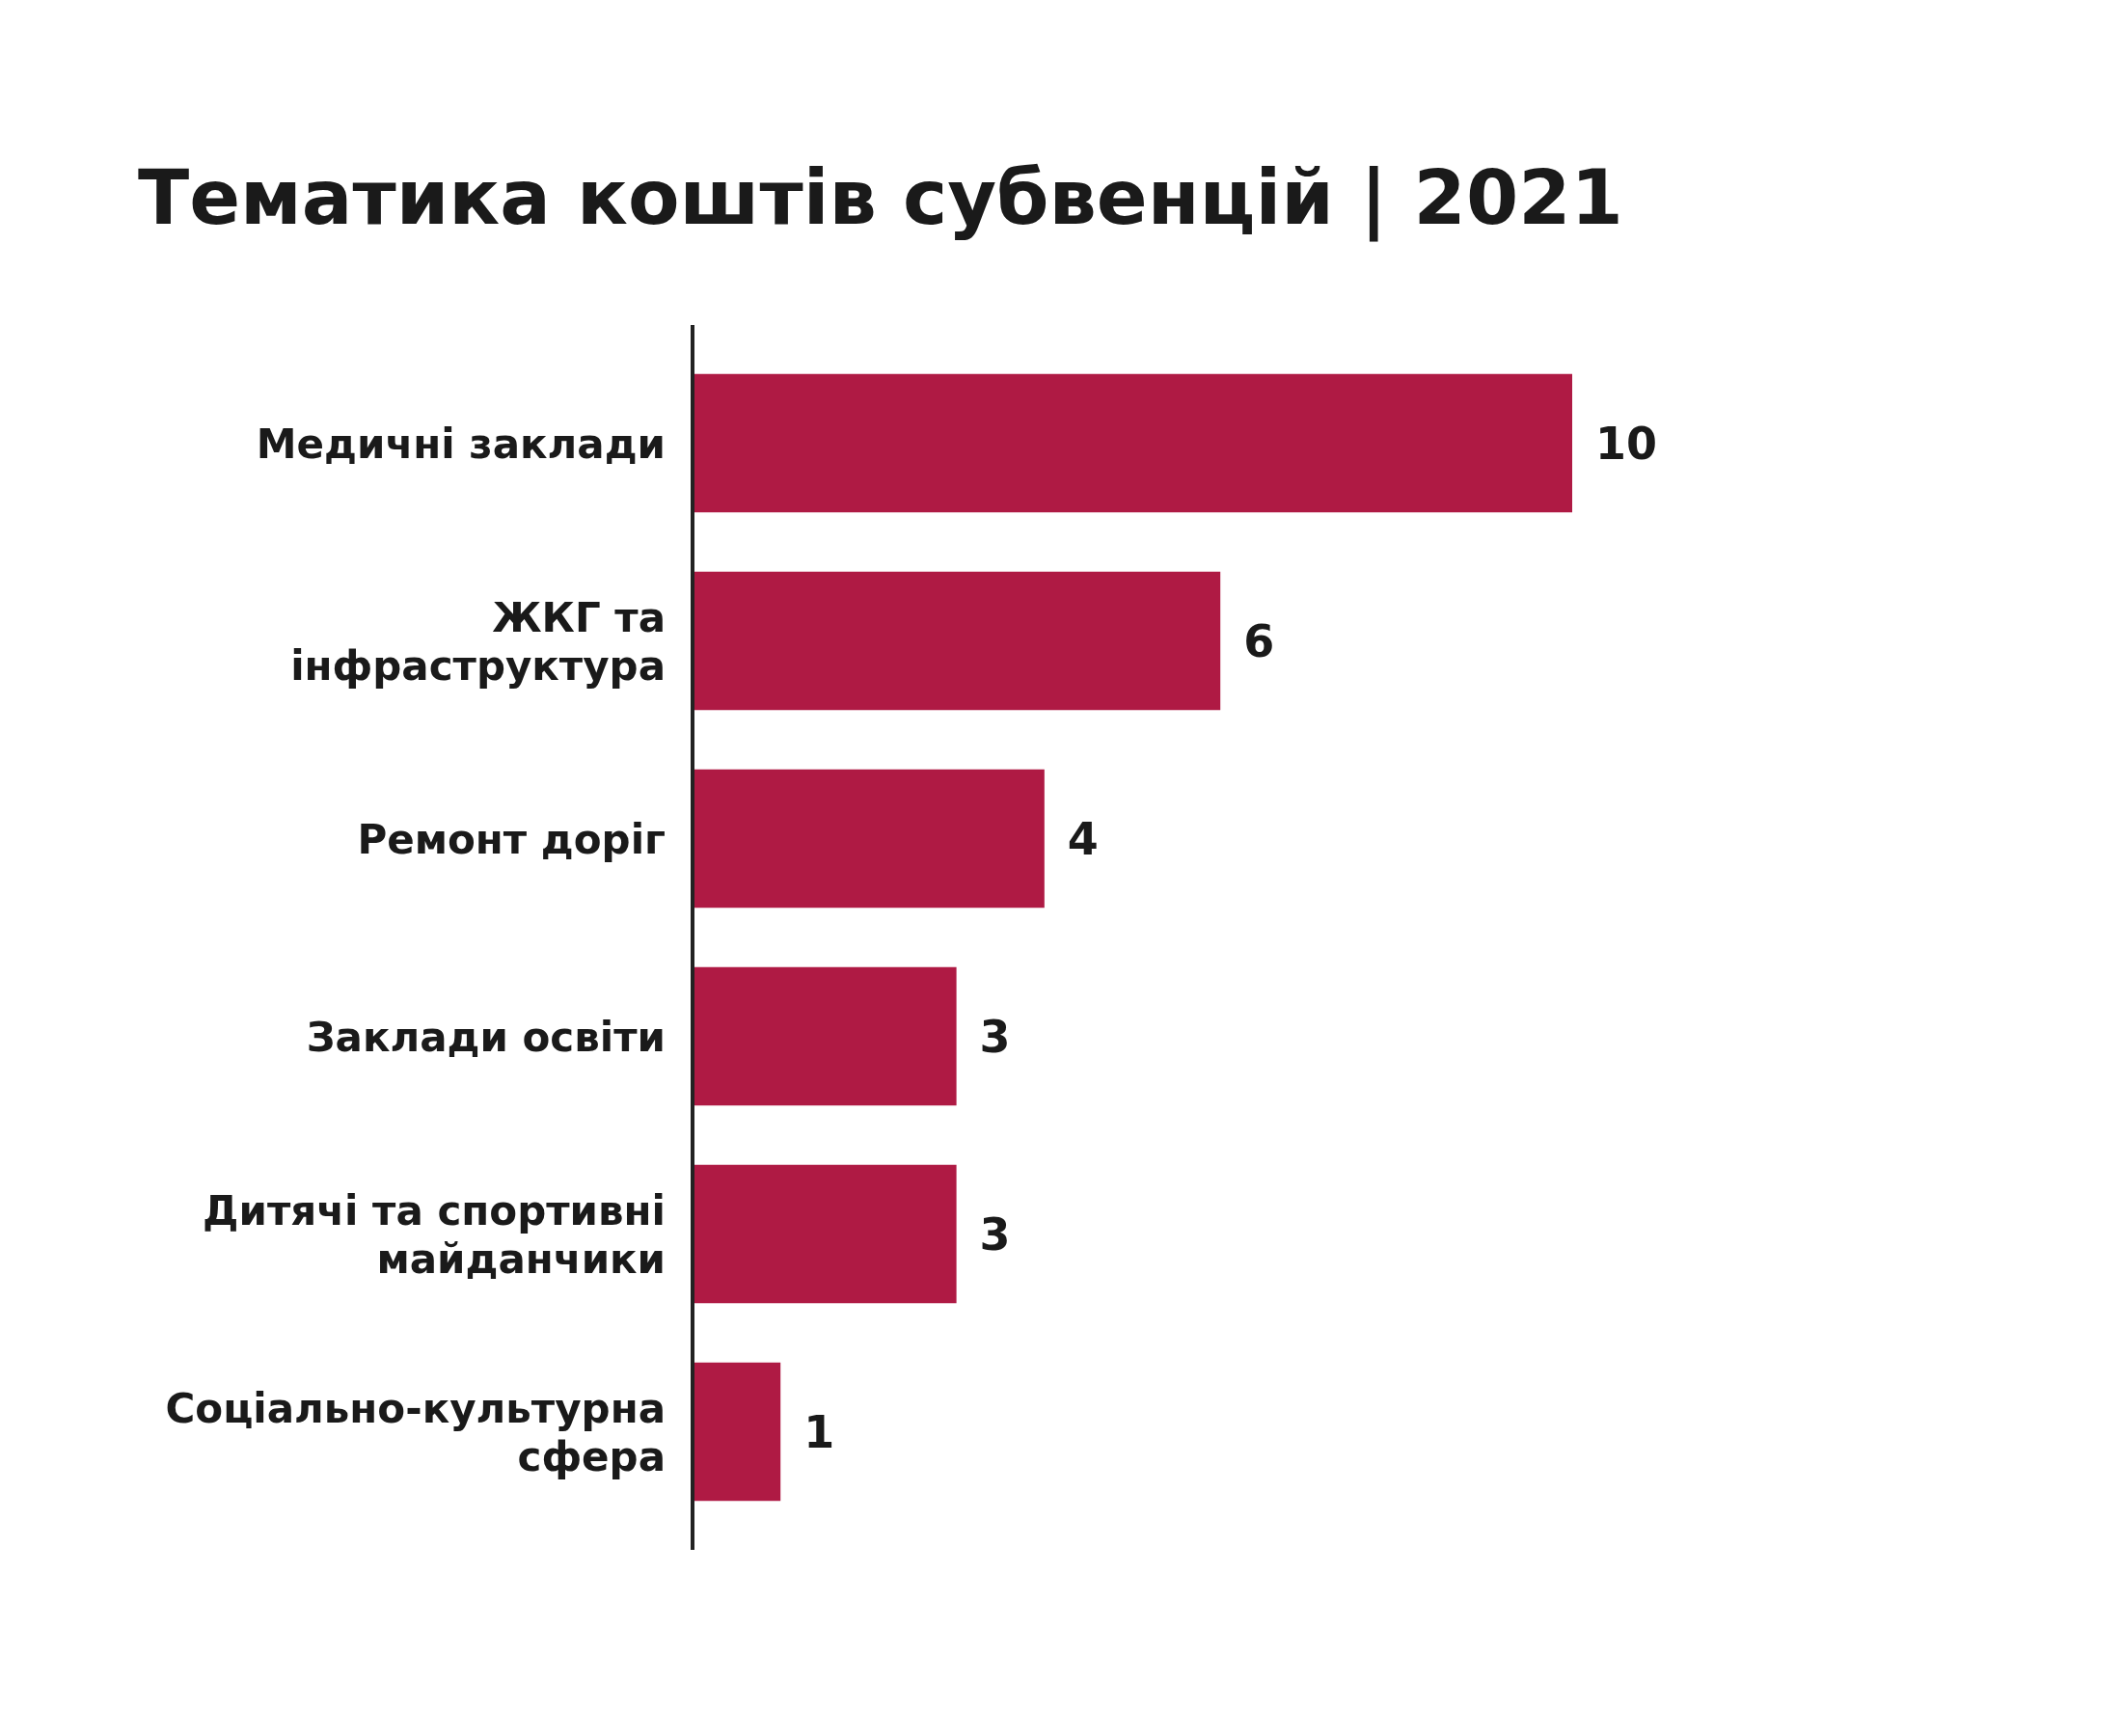 This screenshot has width=2122, height=1736. What do you see at coordinates (478, 641) in the screenshot?
I see `y-tick-label: ЖКГ та інфраструктура` at bounding box center [478, 641].